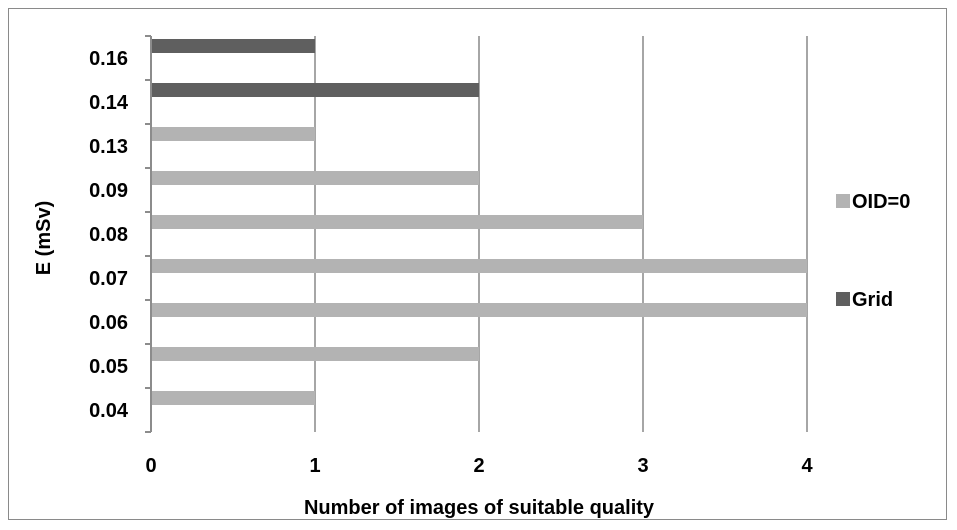 Image resolution: width=957 pixels, height=530 pixels. I want to click on y-tick-labels: 0.04 0.05 0.06 0.07 0.08 0.09 0.13 0.14 0.16, so click(109, 235).